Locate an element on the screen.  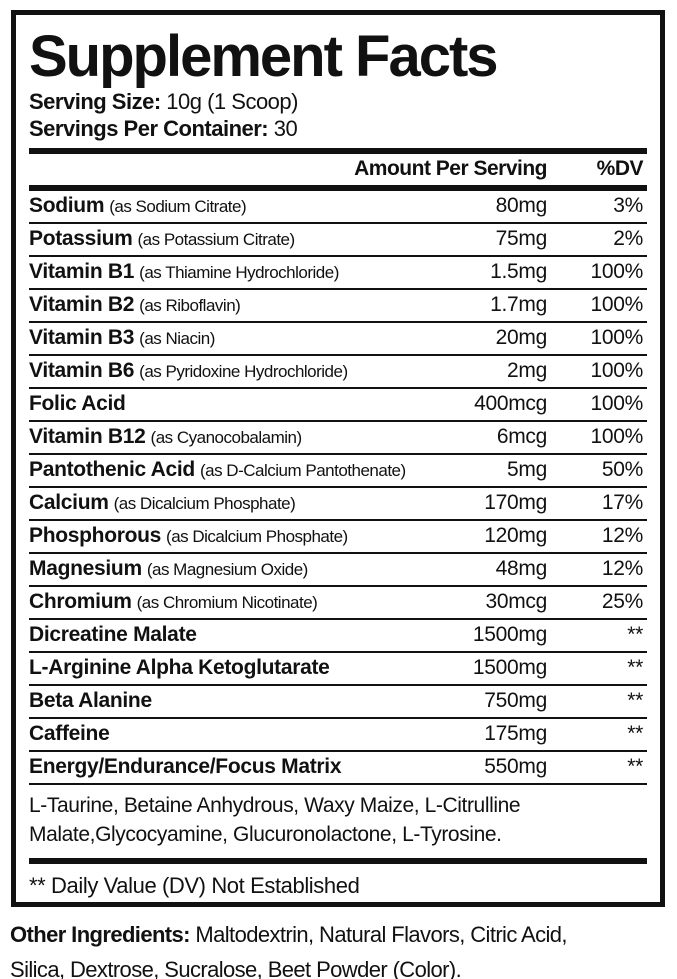
nutrient-name: Vitamin B6 is located at coordinates (82, 371).